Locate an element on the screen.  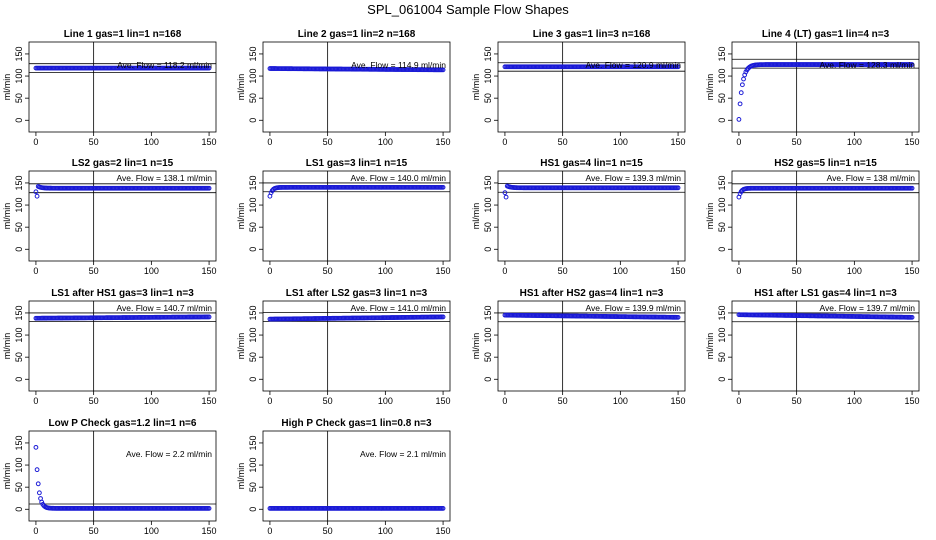
chart-title: LS1 after HS1 gas=3 lin=1 n=3 is located at coordinates (122, 293).